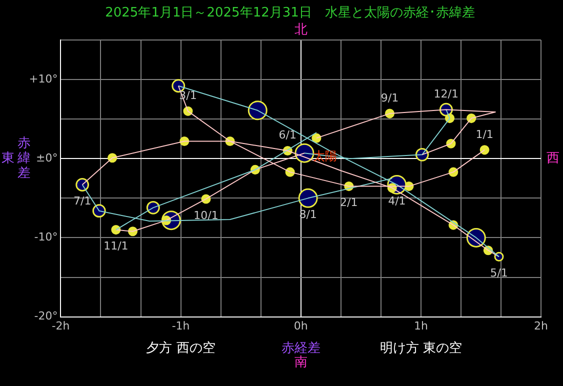 Image resolution: width=563 pixels, height=386 pixels. I want to click on text: 北, so click(301, 30).